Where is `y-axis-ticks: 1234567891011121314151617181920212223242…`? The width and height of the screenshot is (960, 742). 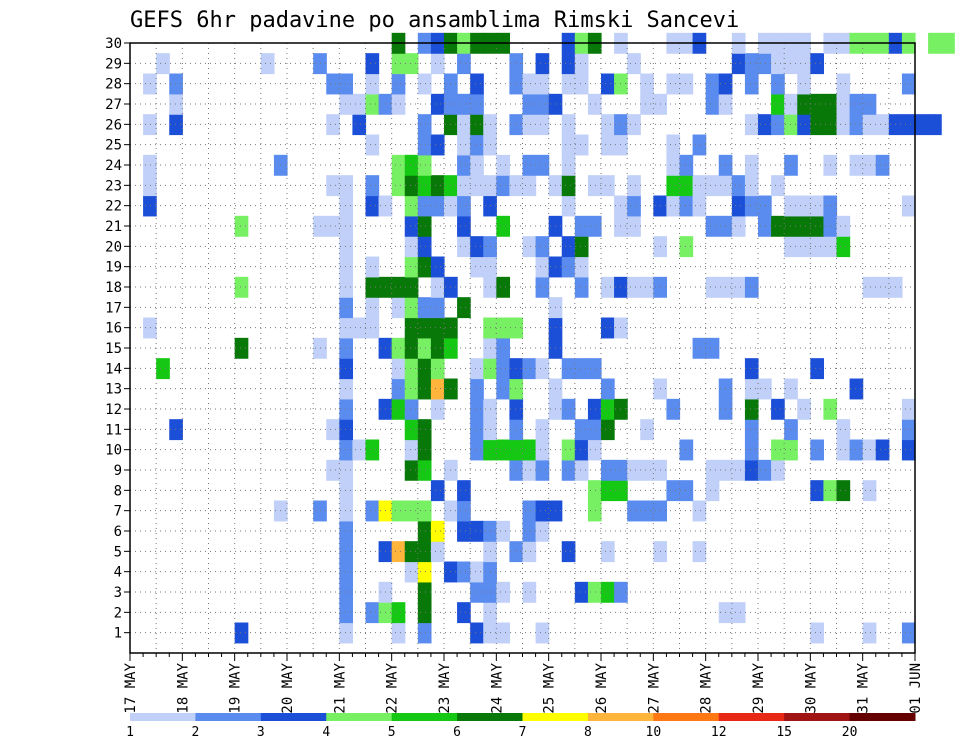 y-axis-ticks: 1234567891011121314151617181920212223242… is located at coordinates (117, 339).